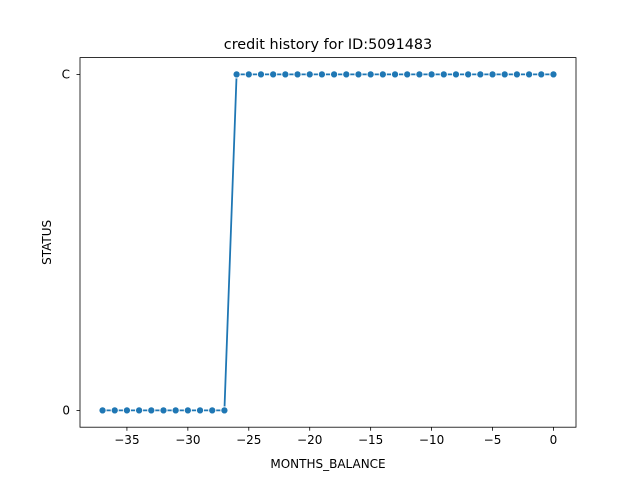 Image resolution: width=640 pixels, height=480 pixels. I want to click on y-axis-label: STATUS, so click(47, 242).